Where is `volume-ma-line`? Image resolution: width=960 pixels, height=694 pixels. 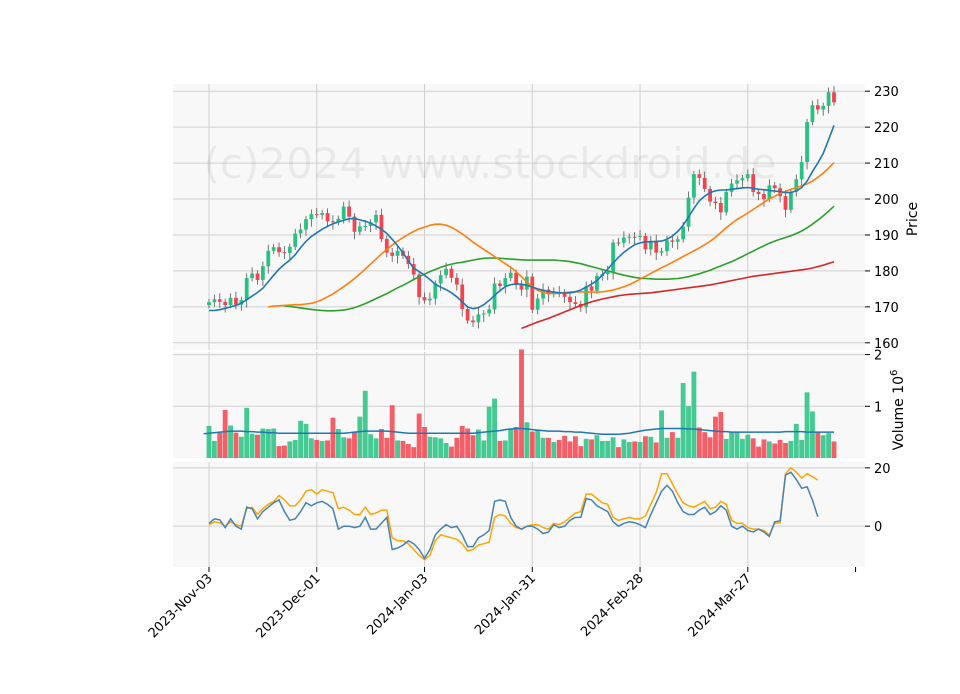 volume-ma-line is located at coordinates (518, 431).